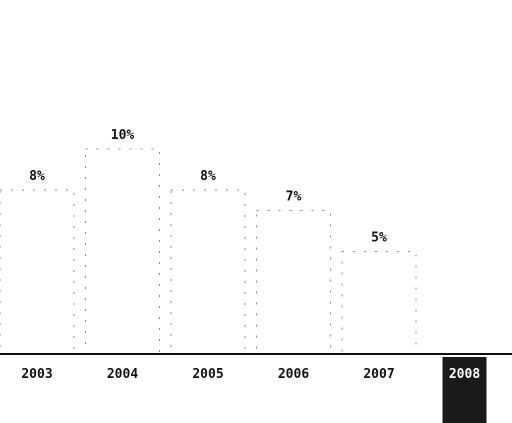 The image size is (512, 423). Describe the element at coordinates (122, 374) in the screenshot. I see `x-tick-label-2004: 2004` at that location.